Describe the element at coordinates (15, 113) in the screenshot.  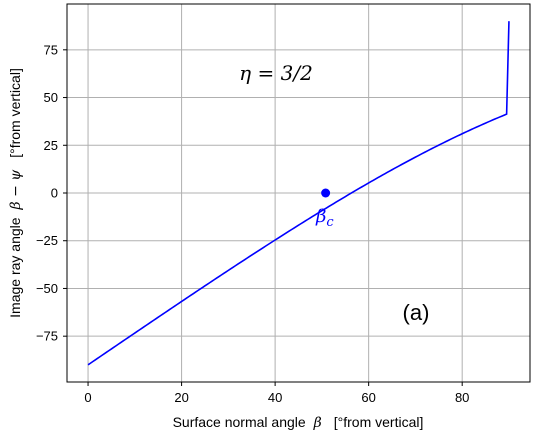
I see `y-axis-label-unit: [°from vertical]` at that location.